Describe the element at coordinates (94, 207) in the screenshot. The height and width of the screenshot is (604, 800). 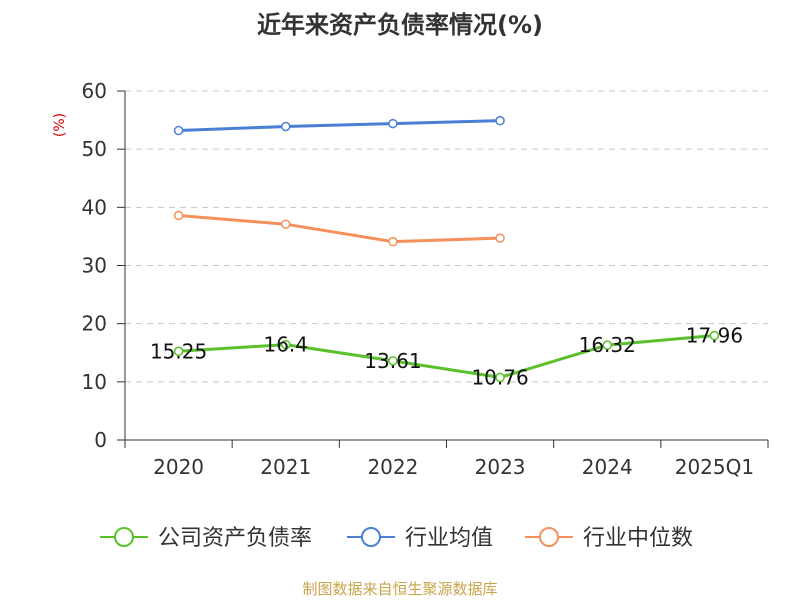
I see `y-tick-label: 40` at that location.